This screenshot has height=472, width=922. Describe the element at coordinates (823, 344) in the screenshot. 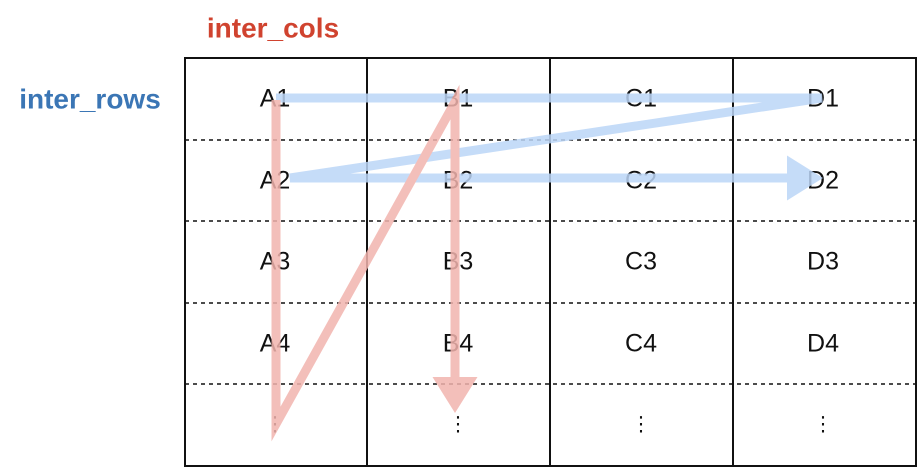

I see `cell-text: D4` at that location.